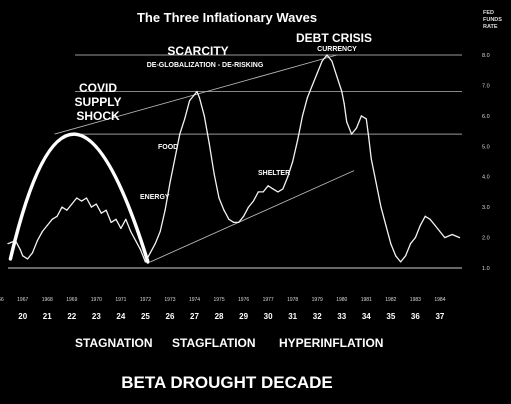  Describe the element at coordinates (227, 17) in the screenshot. I see `chart-title: The Three Inflationary Waves` at that location.